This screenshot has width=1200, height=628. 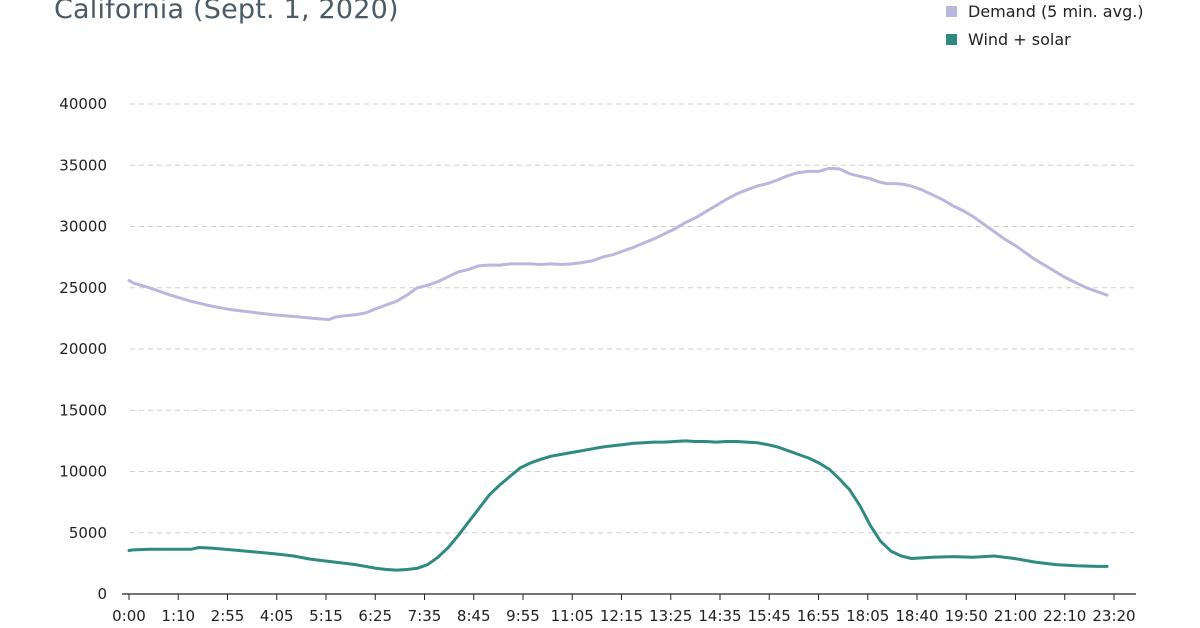 I want to click on x-tick-label: 18:05, so click(x=867, y=616).